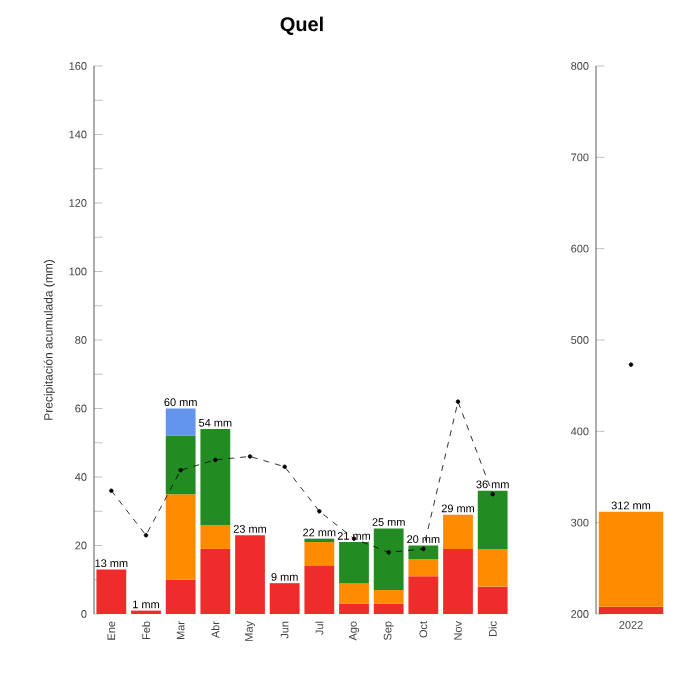 The image size is (700, 700). I want to click on chart-title: Quel, so click(301, 26).